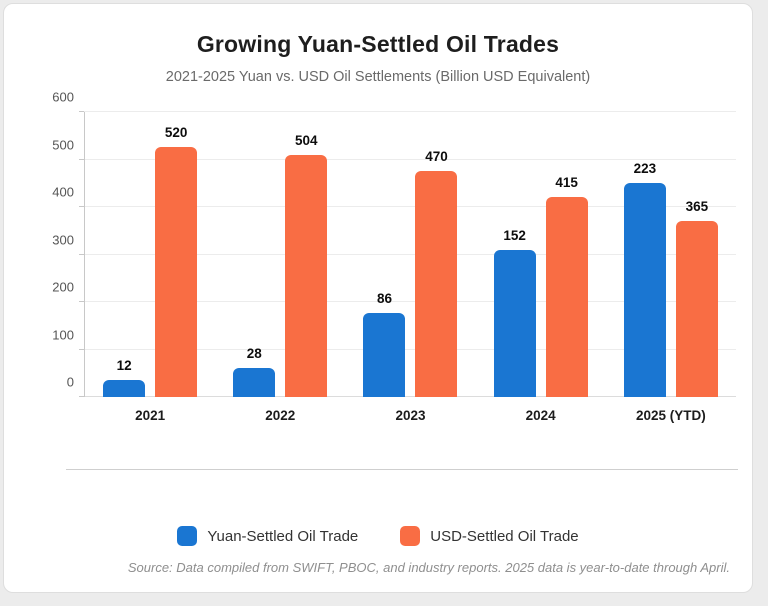 Image resolution: width=768 pixels, height=606 pixels. Describe the element at coordinates (670, 267) in the screenshot. I see `bar-group: 223 365 2025 (YTD)` at that location.